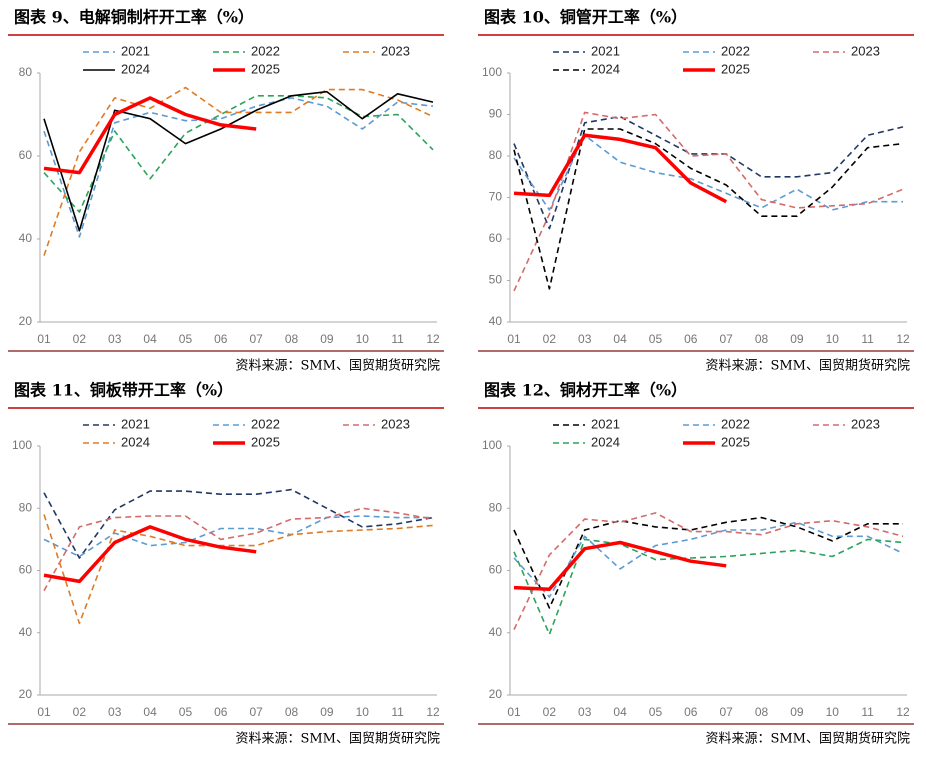 Image resolution: width=926 pixels, height=757 pixels. Describe the element at coordinates (496, 197) in the screenshot. I see `y-tick-label: 70` at that location.